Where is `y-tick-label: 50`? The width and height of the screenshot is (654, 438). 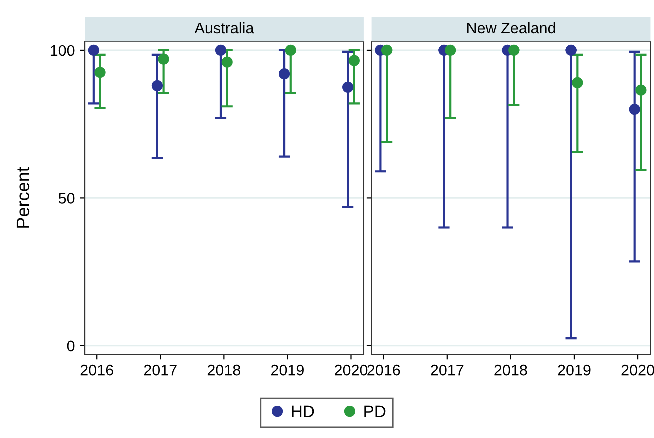
y-tick-label: 50 is located at coordinates (66, 198).